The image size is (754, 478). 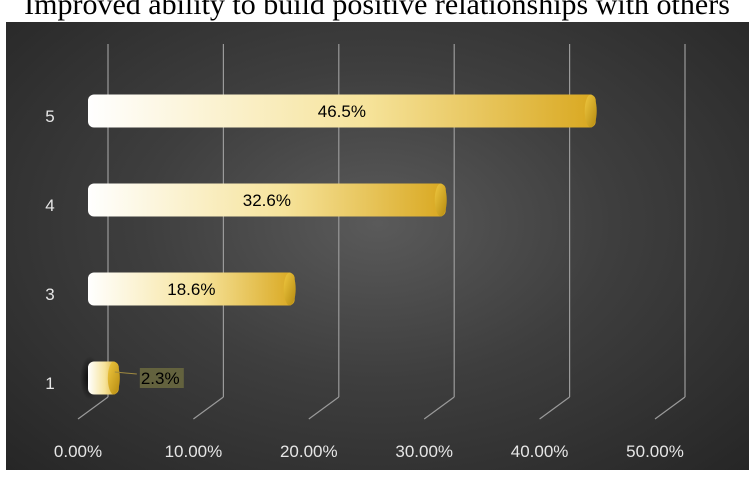 I want to click on category-label: 4, so click(x=49, y=205).